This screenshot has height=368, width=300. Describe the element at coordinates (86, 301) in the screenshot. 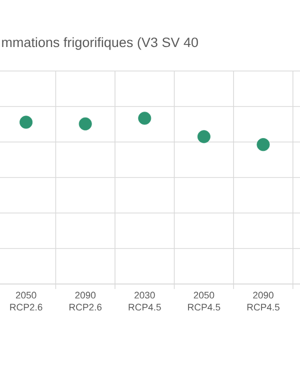

I see `x-tick-label: 2090 RCP2.6` at that location.